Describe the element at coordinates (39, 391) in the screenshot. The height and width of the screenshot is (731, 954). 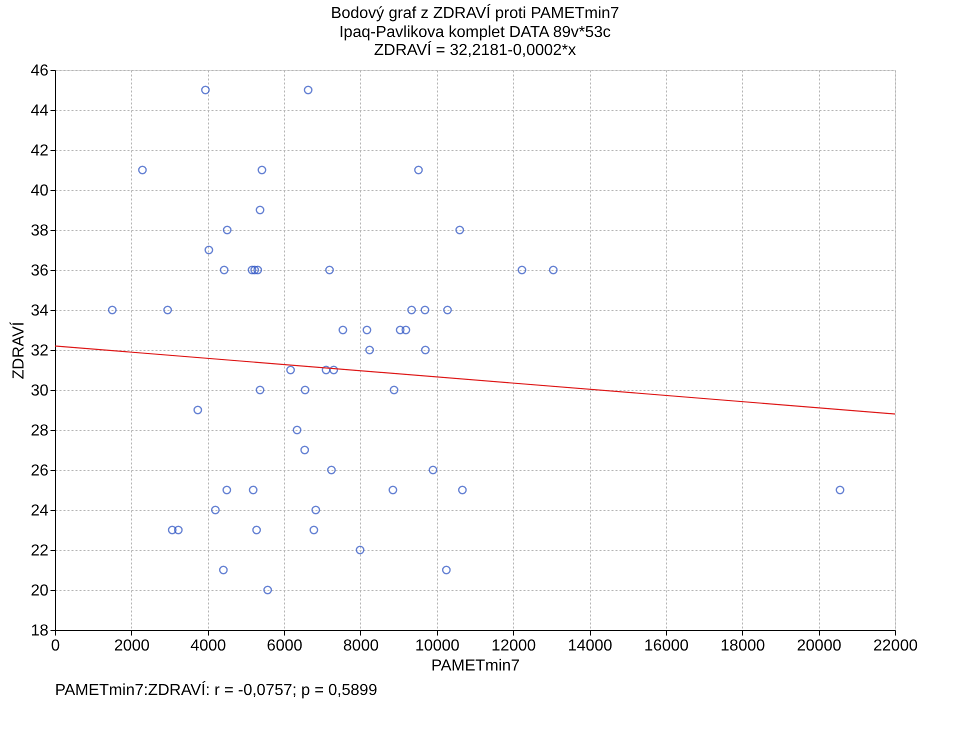
I see `y-tick-label: 30` at that location.